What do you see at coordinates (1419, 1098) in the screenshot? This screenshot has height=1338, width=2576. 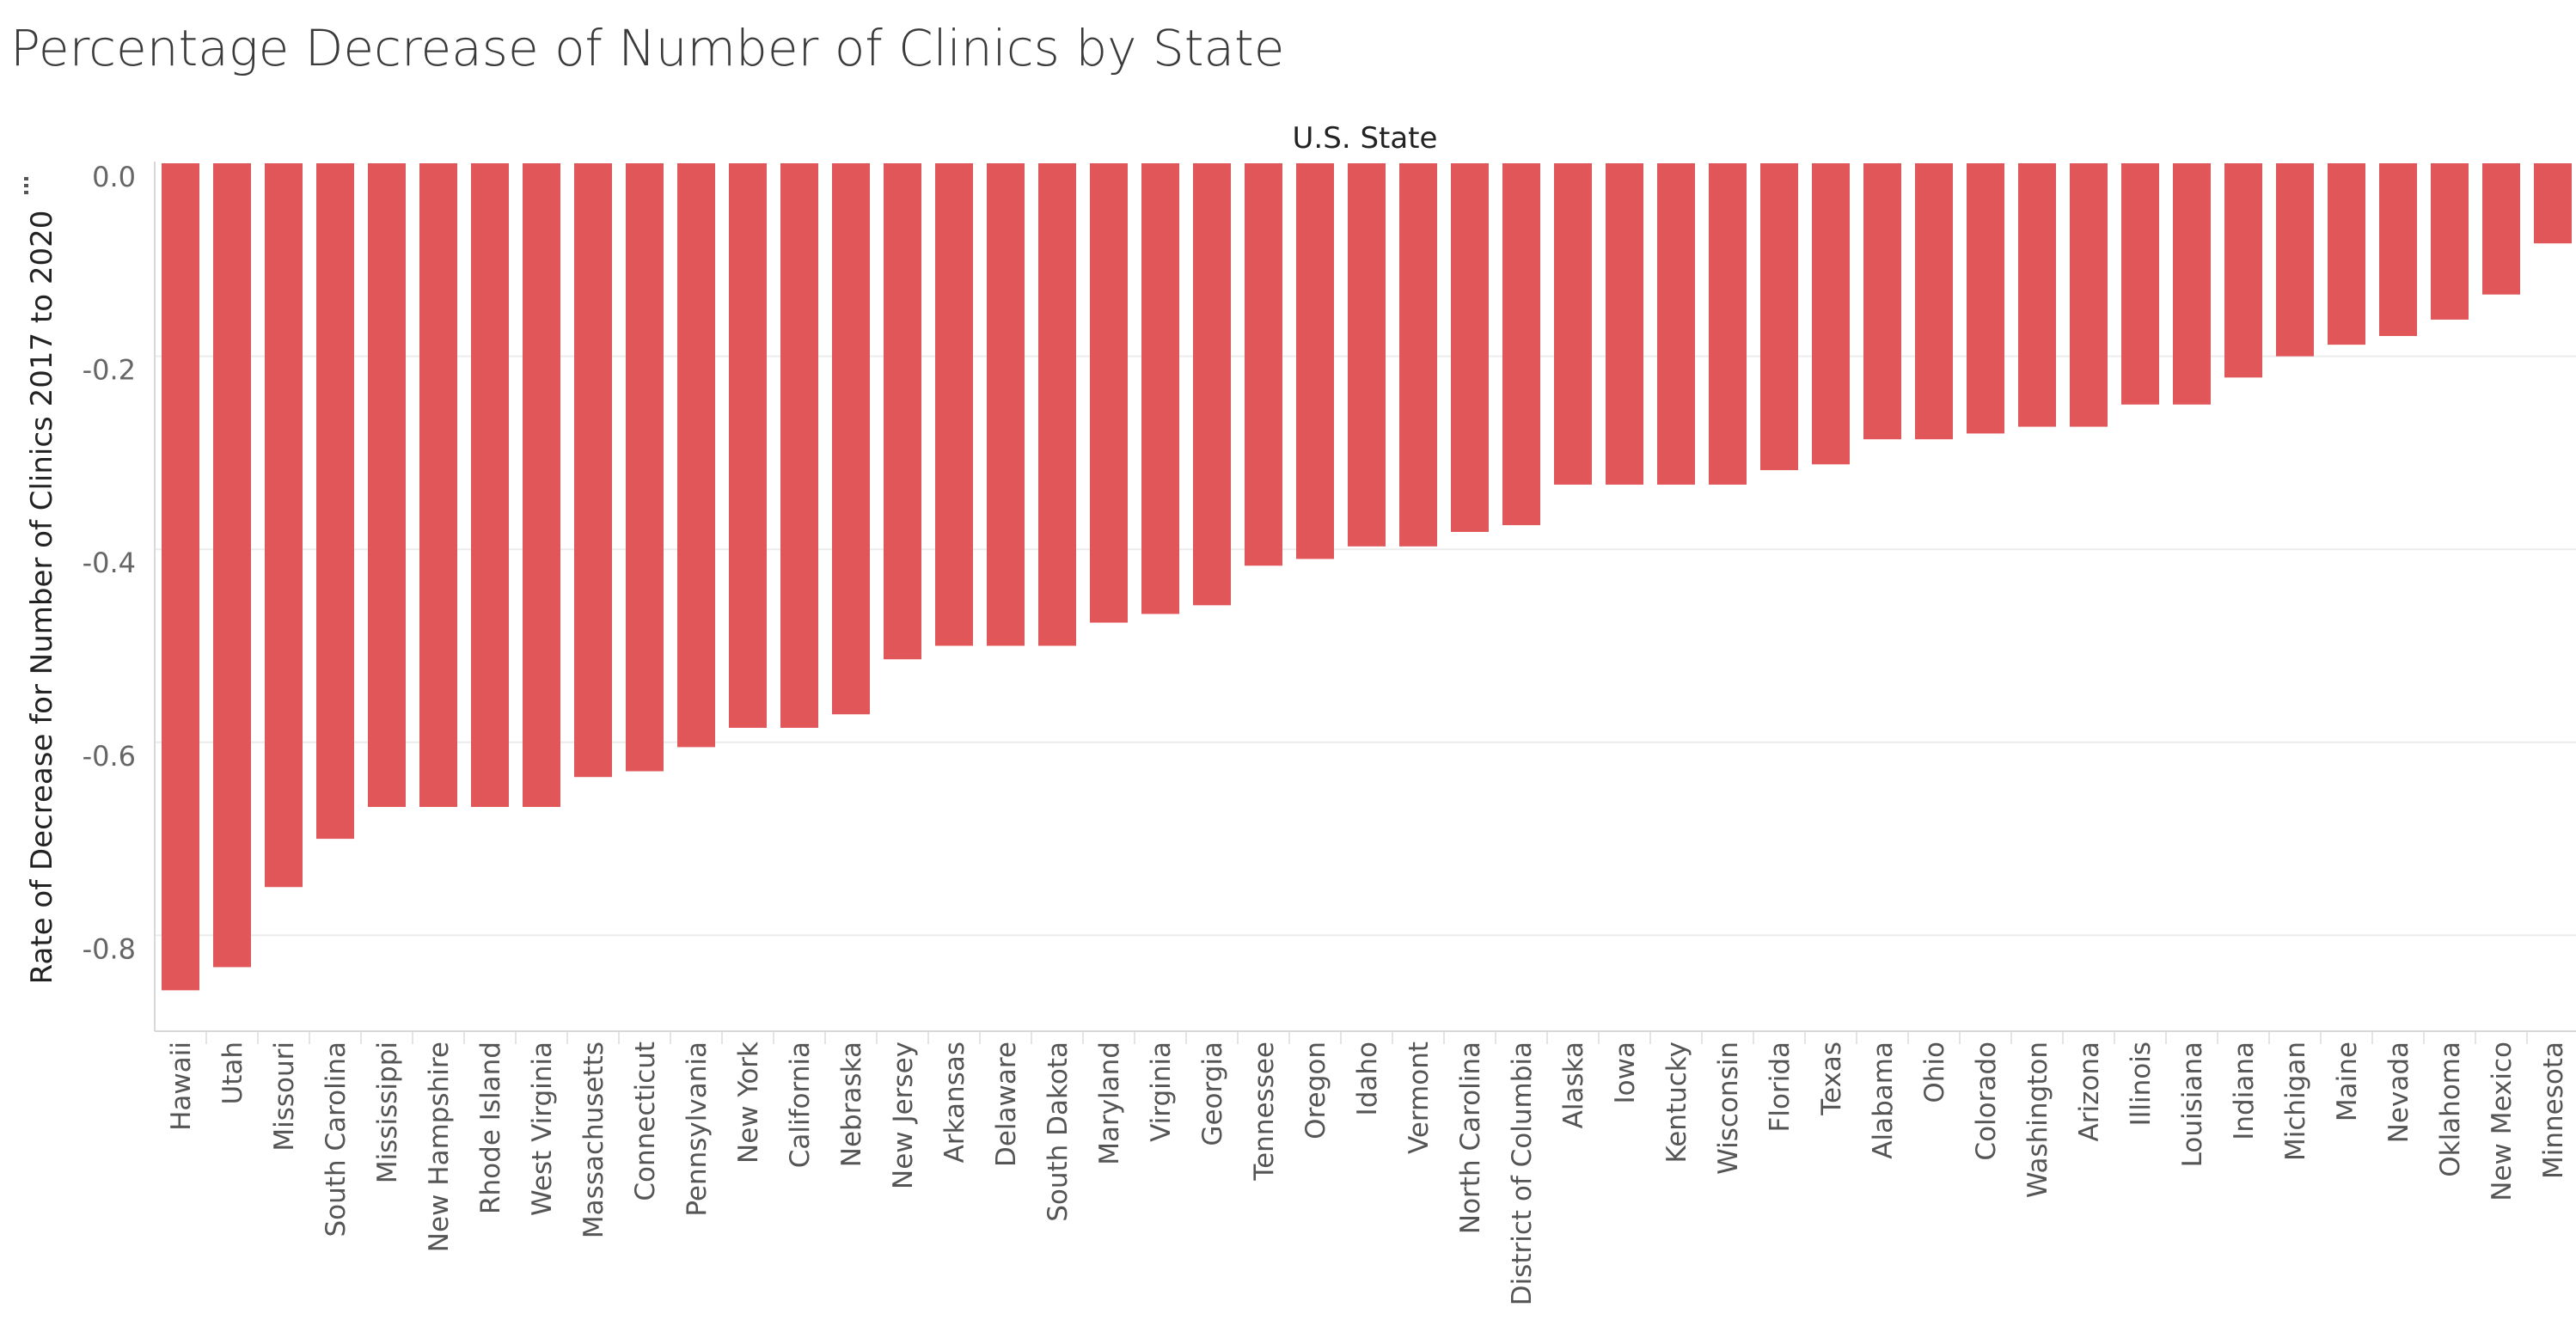 I see `x-tick-label: Vermont` at bounding box center [1419, 1098].